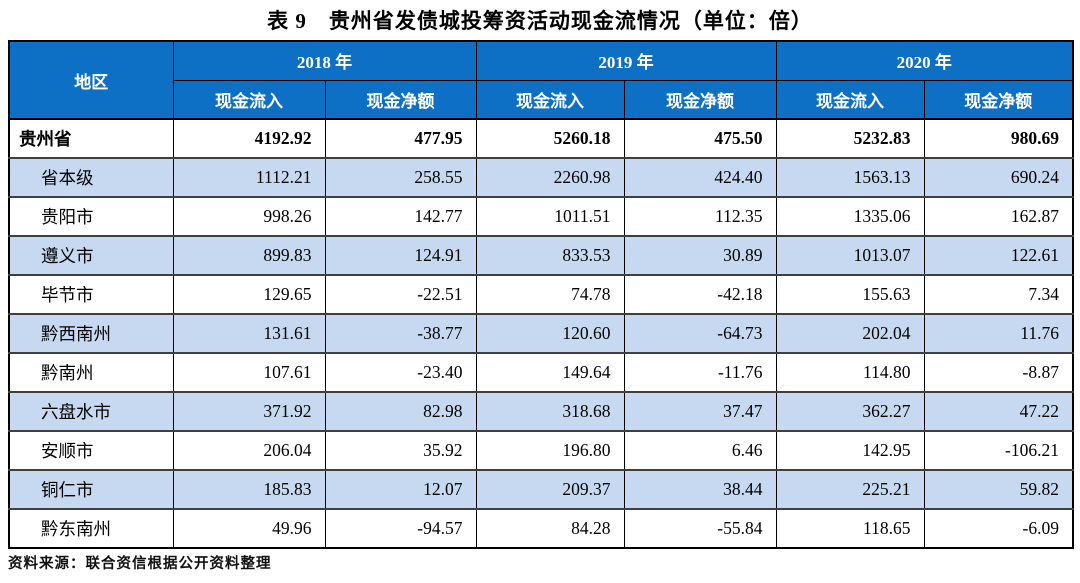 The image size is (1080, 583). What do you see at coordinates (998, 294) in the screenshot?
I see `value-cell: 7.34` at bounding box center [998, 294].